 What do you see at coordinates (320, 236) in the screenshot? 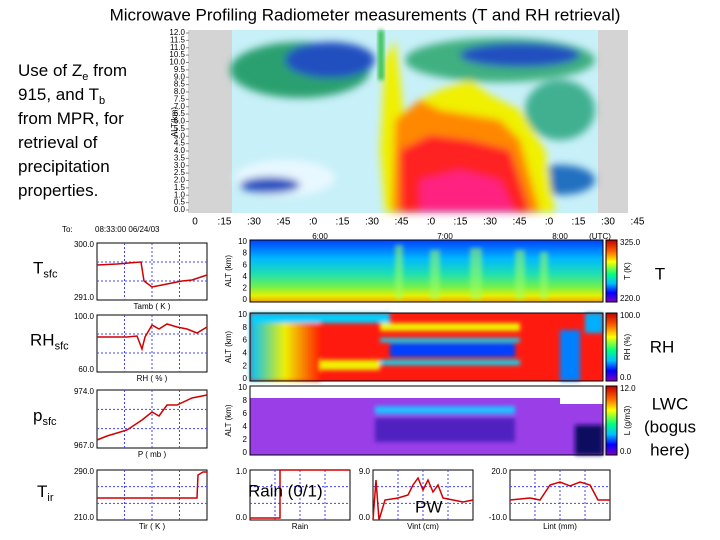
I see `time-label: 6:00` at bounding box center [320, 236].